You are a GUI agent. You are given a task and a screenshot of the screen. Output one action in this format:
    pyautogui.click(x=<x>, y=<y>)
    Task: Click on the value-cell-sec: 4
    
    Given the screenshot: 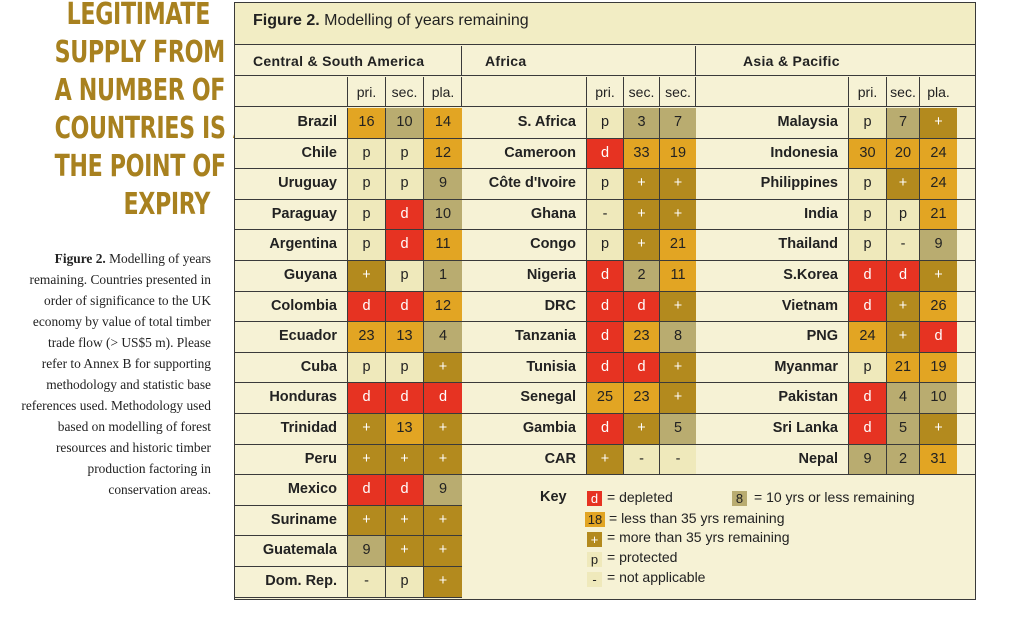 What is the action you would take?
    pyautogui.click(x=902, y=398)
    